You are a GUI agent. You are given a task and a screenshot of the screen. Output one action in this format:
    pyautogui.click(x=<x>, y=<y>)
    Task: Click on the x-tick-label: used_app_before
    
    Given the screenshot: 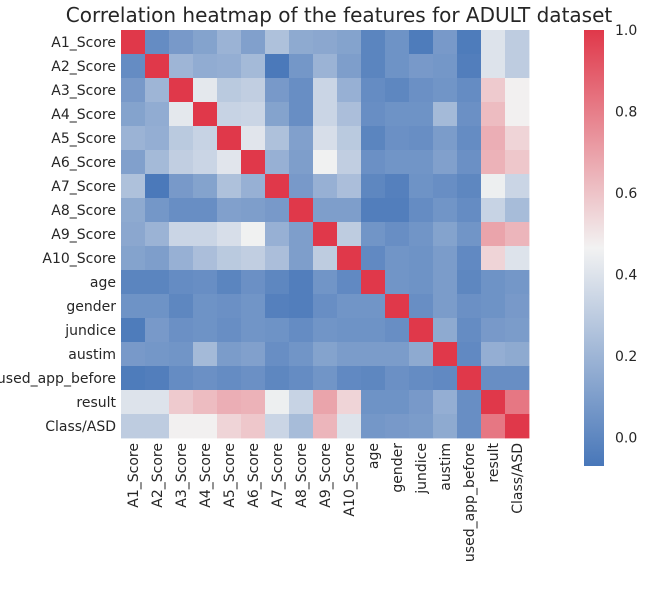 What is the action you would take?
    pyautogui.click(x=470, y=502)
    